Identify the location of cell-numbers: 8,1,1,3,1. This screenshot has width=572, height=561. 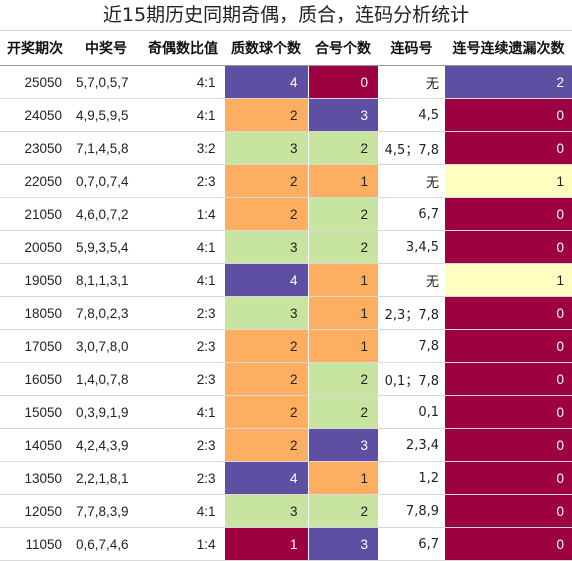
(106, 280).